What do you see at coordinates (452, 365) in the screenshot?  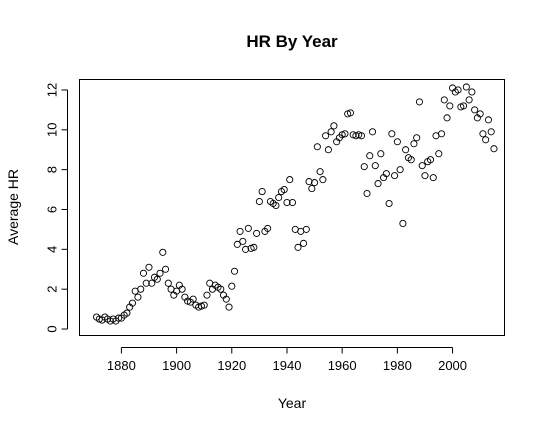 I see `x-tick-label: 2000` at bounding box center [452, 365].